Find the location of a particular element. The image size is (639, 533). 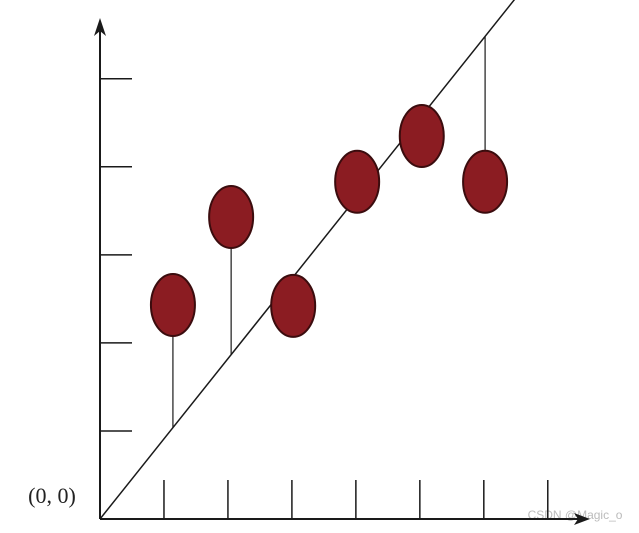

y-axis-arrow is located at coordinates (100, 27).